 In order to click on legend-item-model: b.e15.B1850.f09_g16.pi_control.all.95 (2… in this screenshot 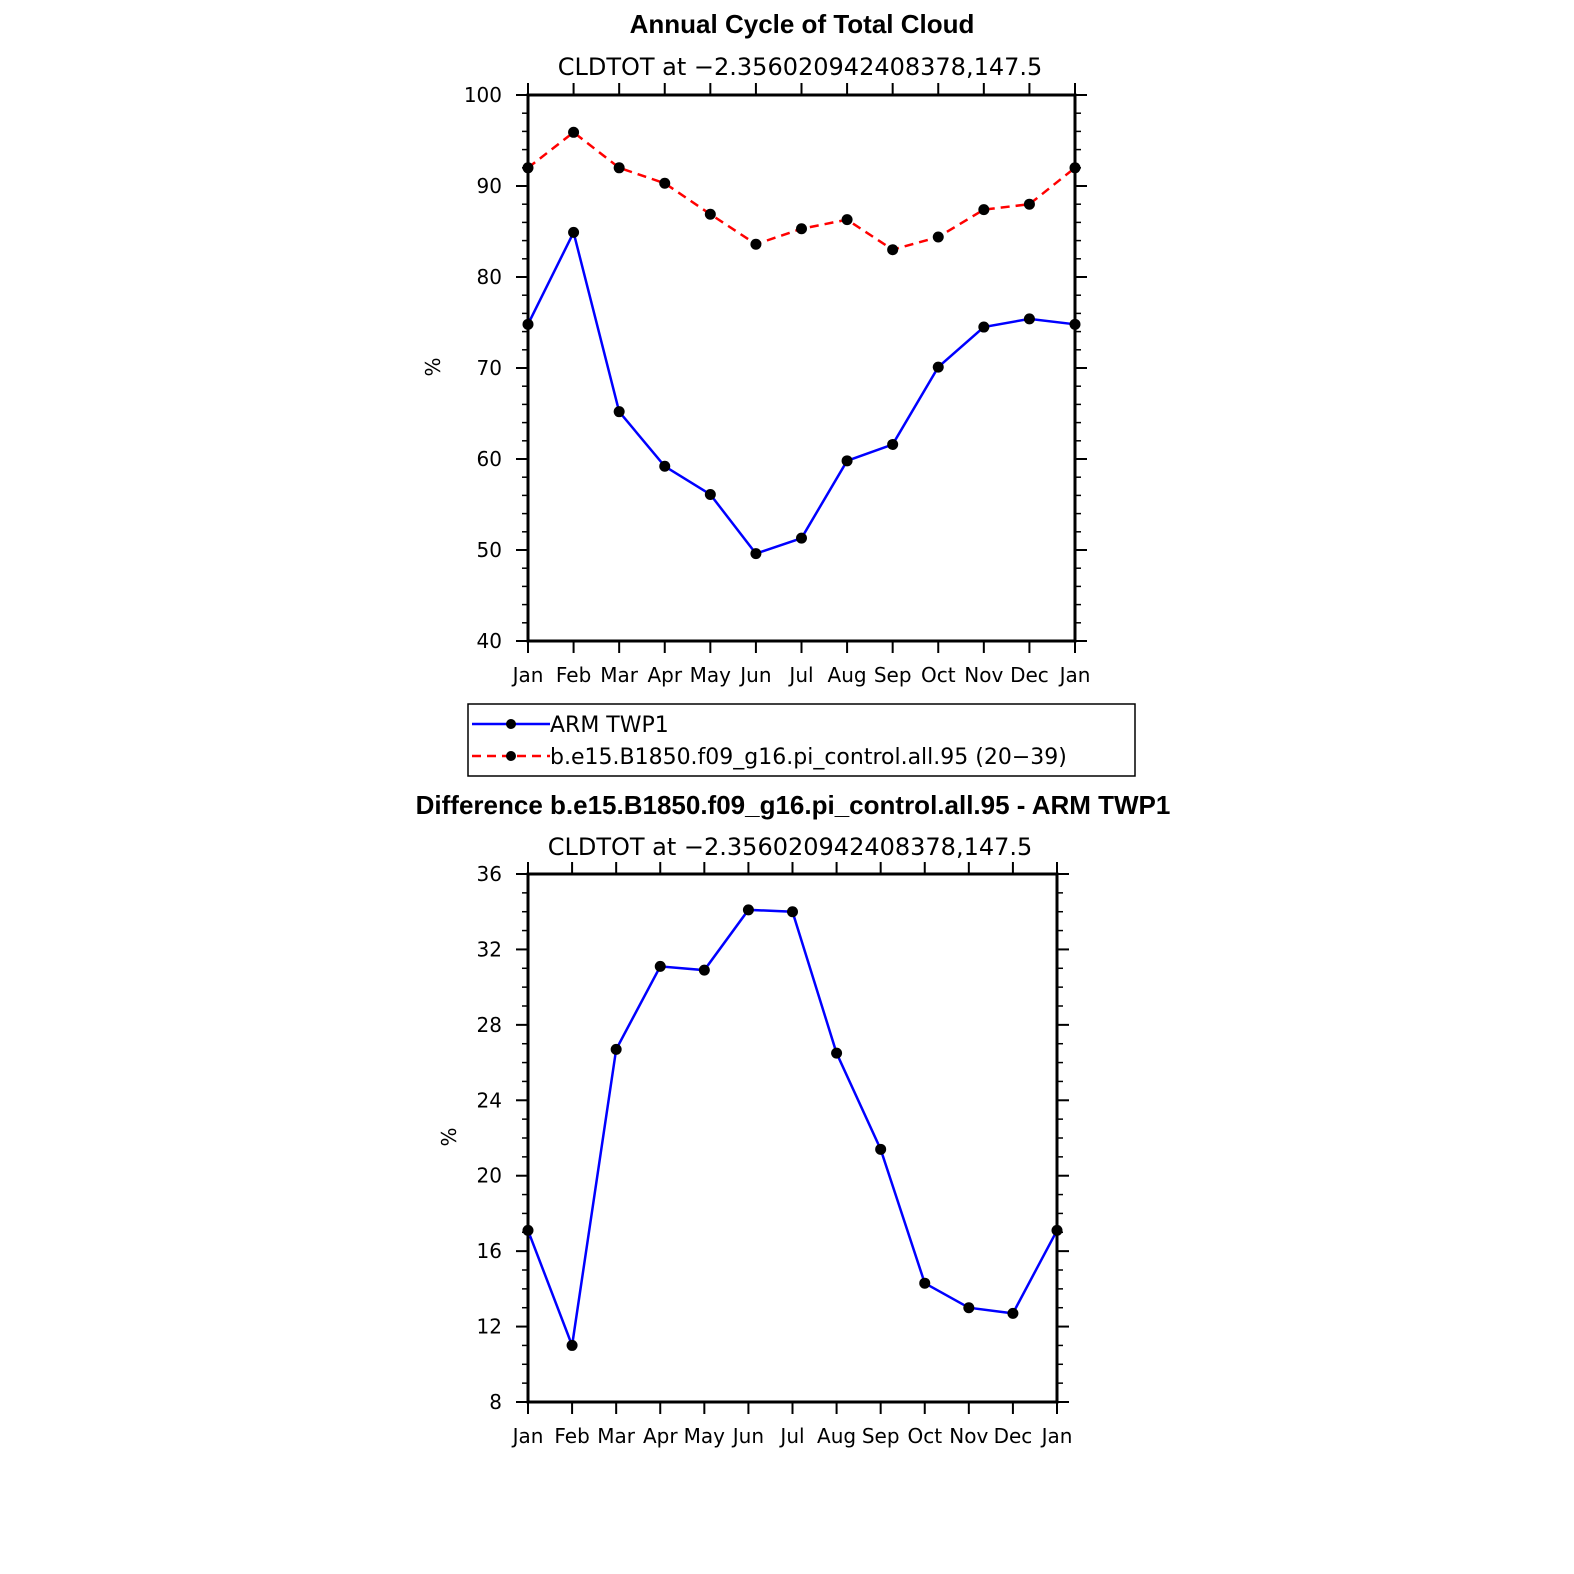, I will do `click(769, 757)`.